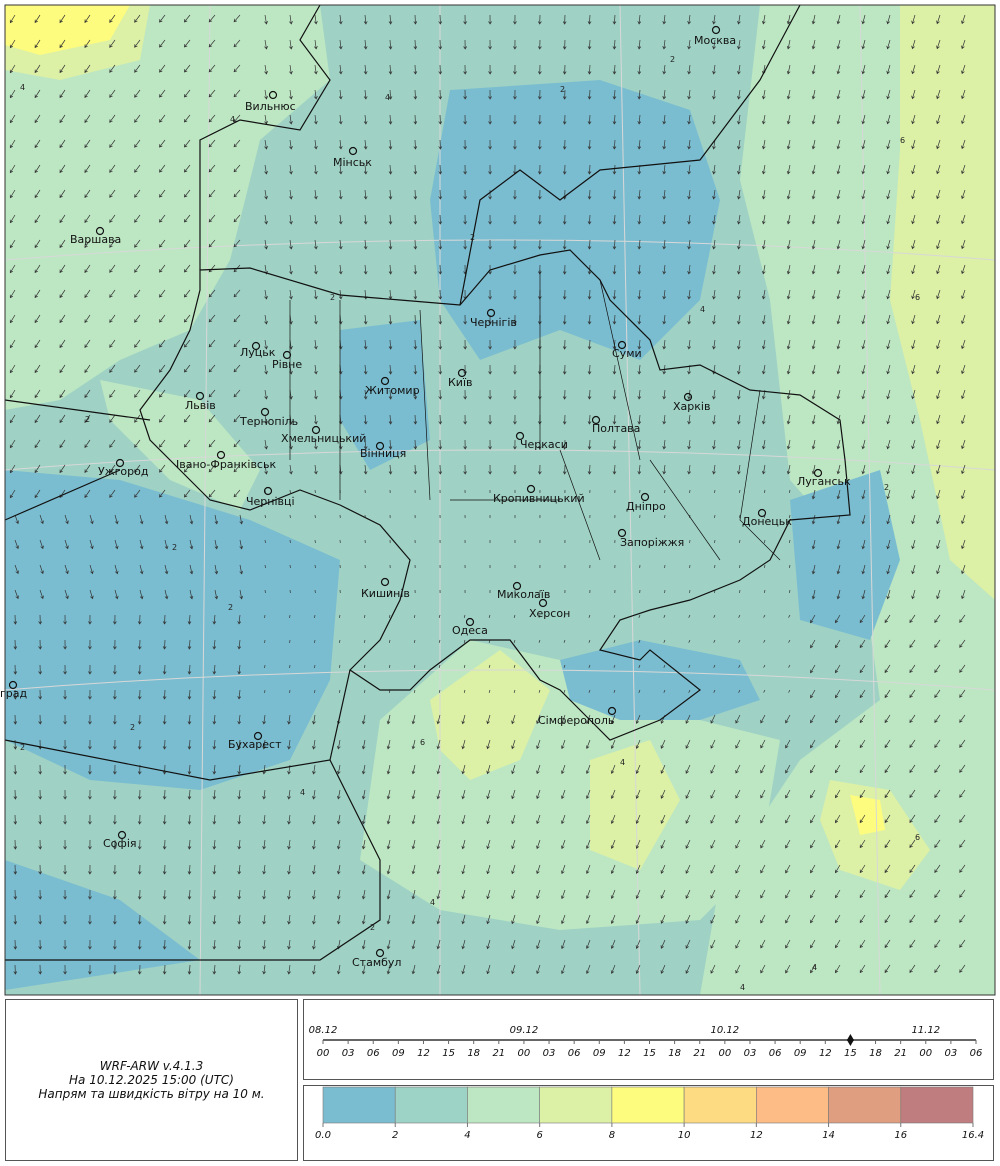  Describe the element at coordinates (674, 1053) in the screenshot. I see `hour-label: 18` at that location.